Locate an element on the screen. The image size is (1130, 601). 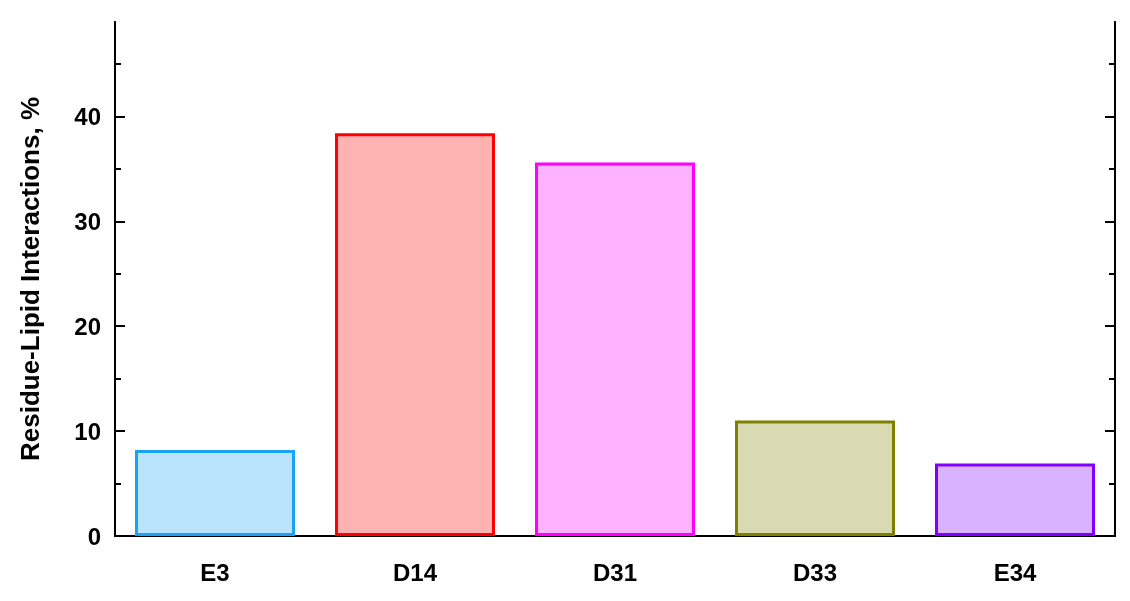
x-tick-label: E3 is located at coordinates (215, 572).